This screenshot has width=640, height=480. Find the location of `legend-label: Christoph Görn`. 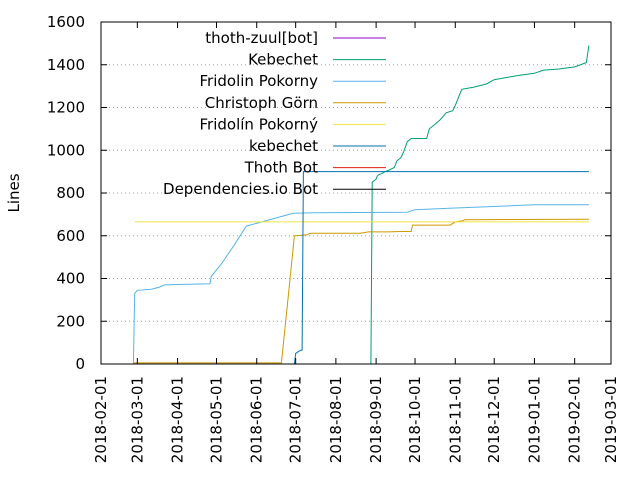

legend-label: Christoph Görn is located at coordinates (261, 103).